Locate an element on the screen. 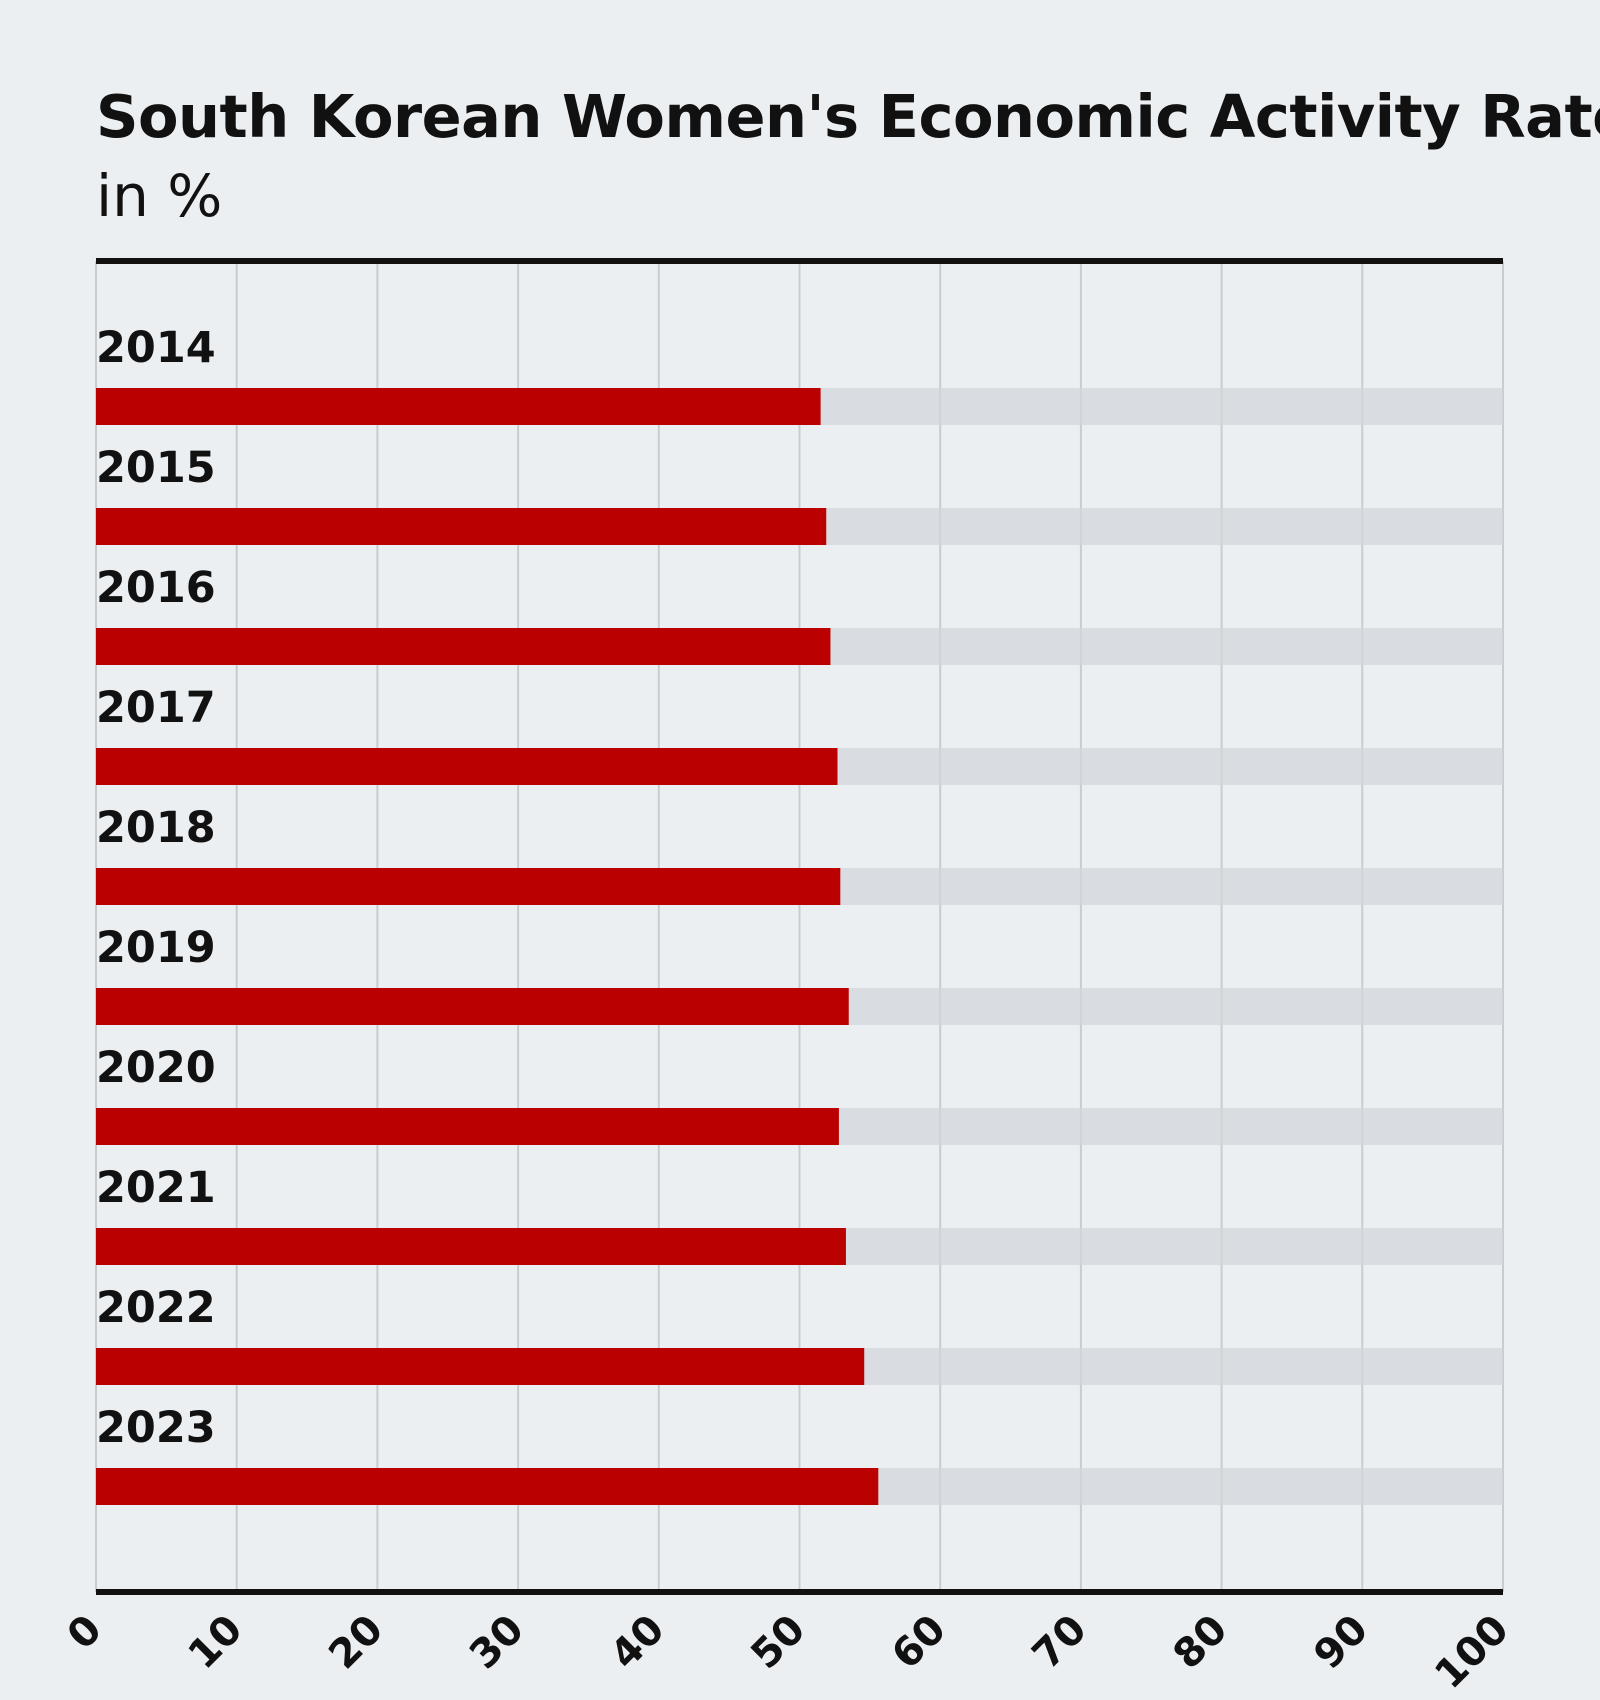  bar-2023 is located at coordinates (487, 1486).